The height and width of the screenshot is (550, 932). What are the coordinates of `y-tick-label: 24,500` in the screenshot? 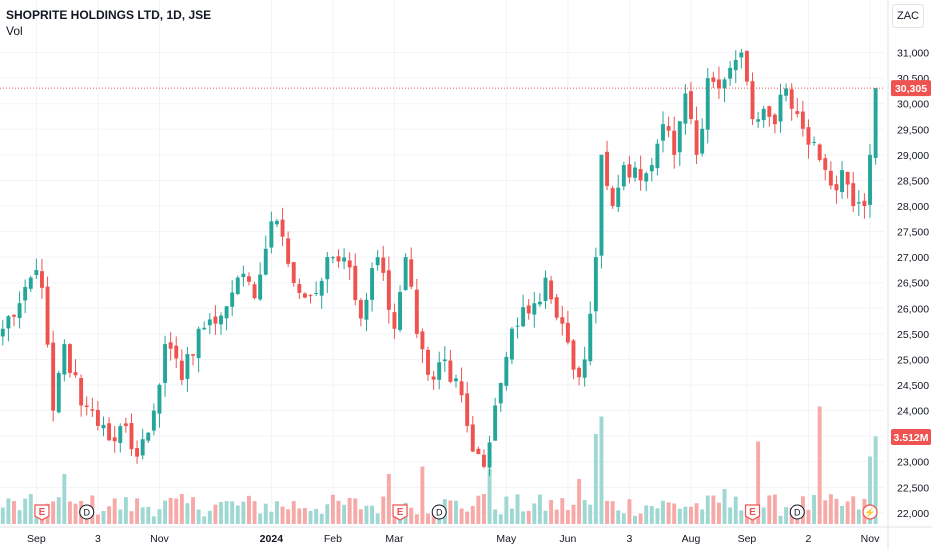 It's located at (913, 386).